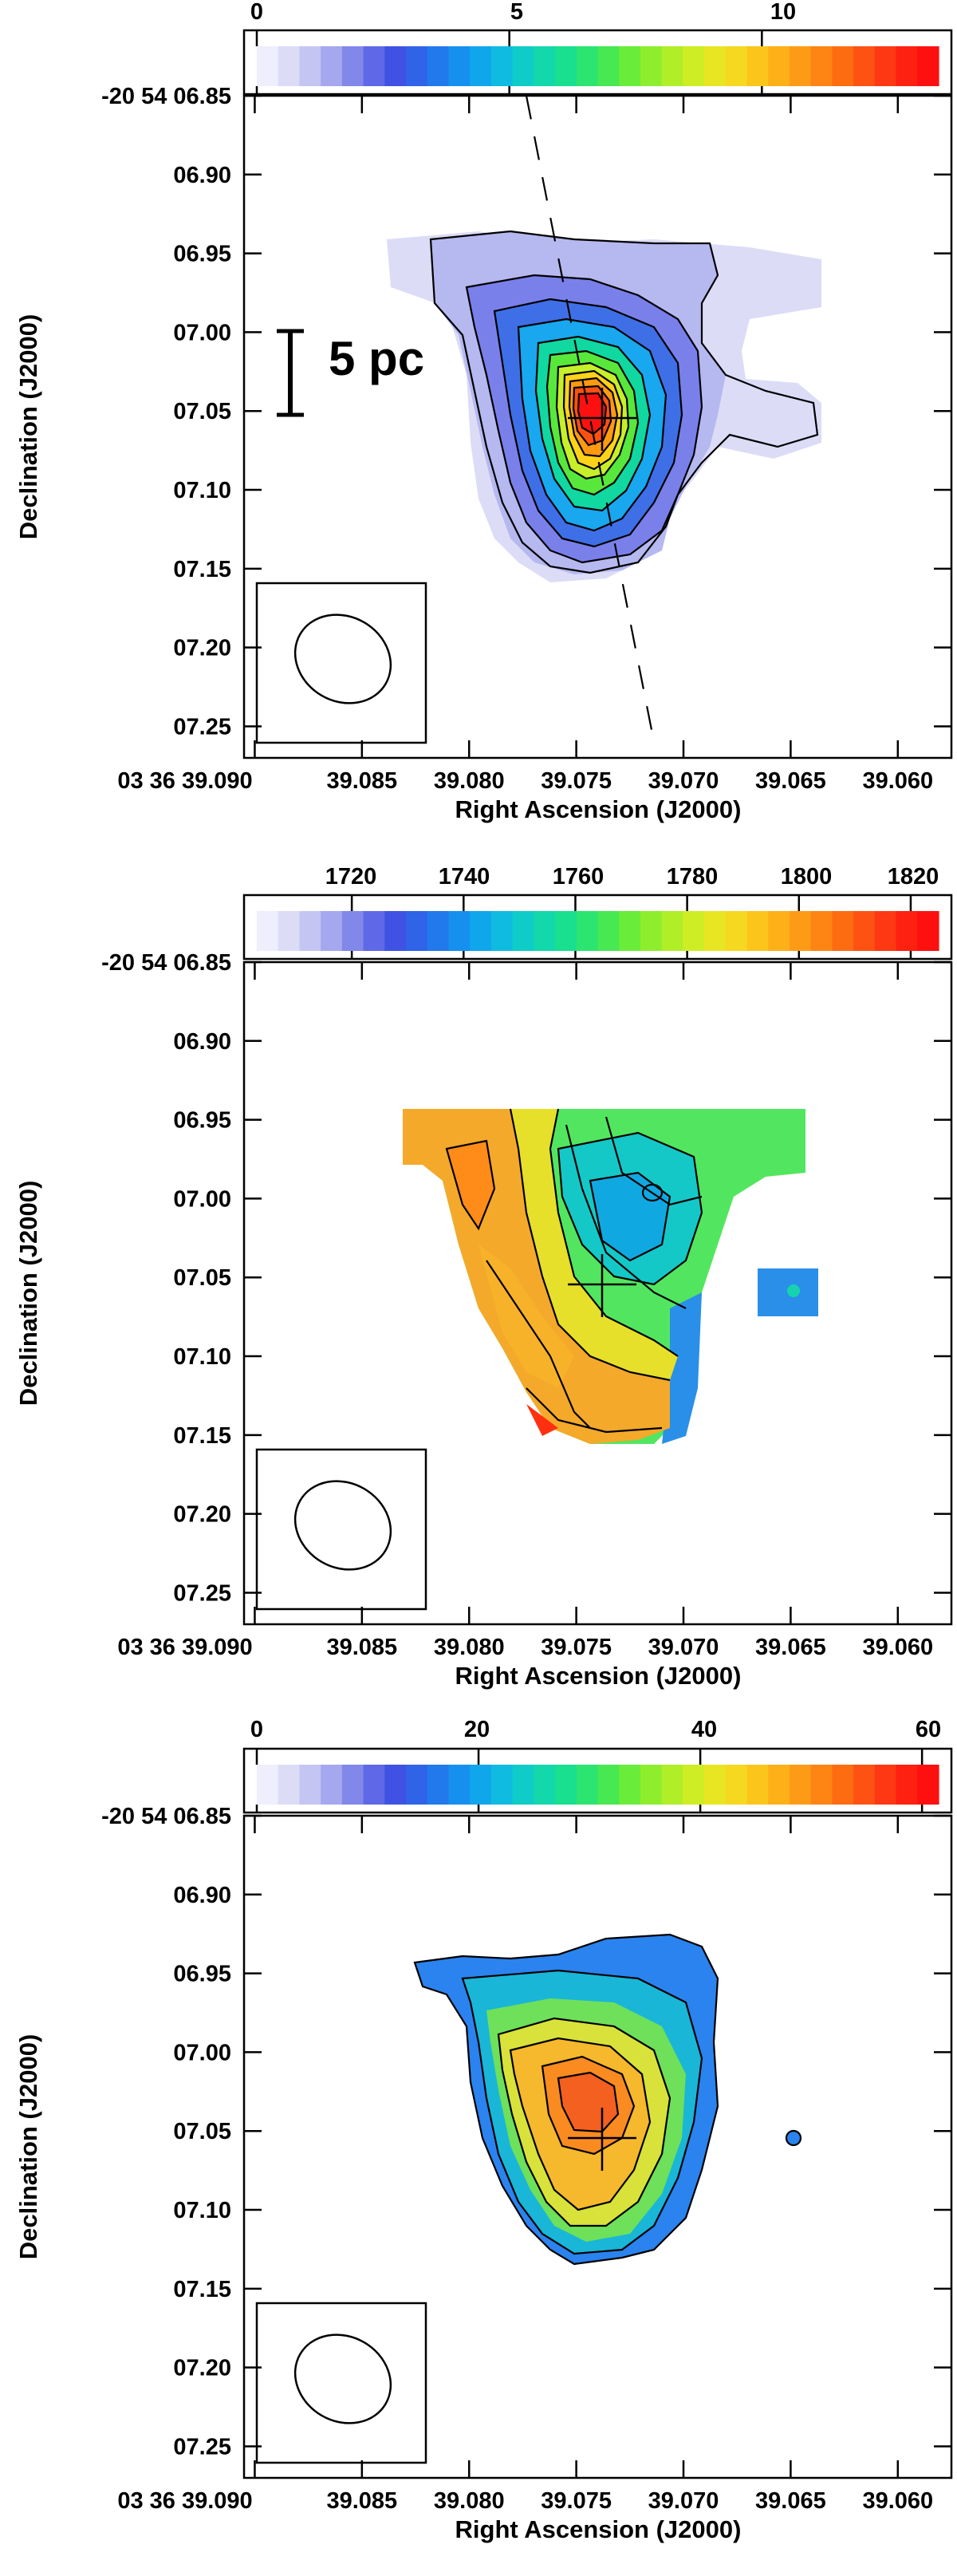 This screenshot has height=2576, width=957. Describe the element at coordinates (361, 1648) in the screenshot. I see `ra-tick-label: 39.085` at that location.